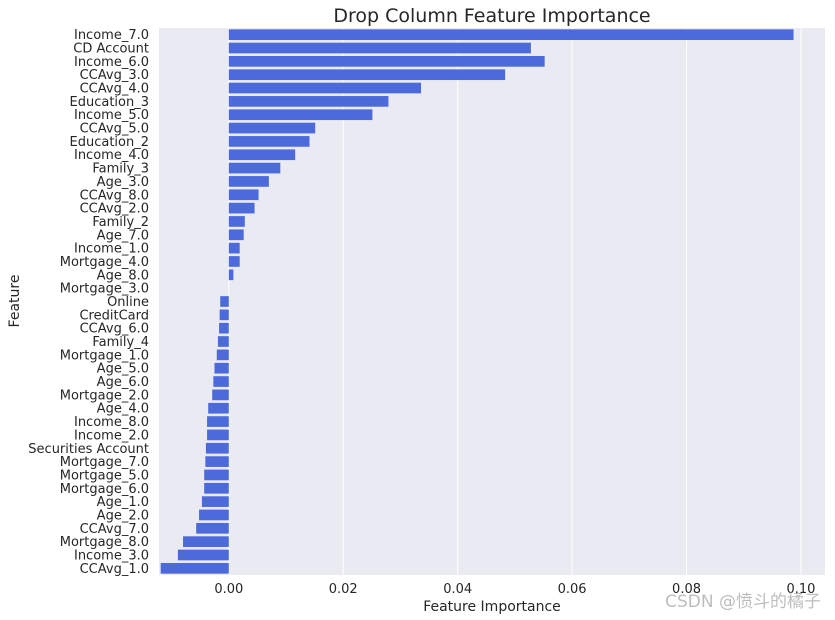 This screenshot has width=835, height=620. What do you see at coordinates (104, 289) in the screenshot?
I see `y-tick-label: Mortgage_3.0` at bounding box center [104, 289].